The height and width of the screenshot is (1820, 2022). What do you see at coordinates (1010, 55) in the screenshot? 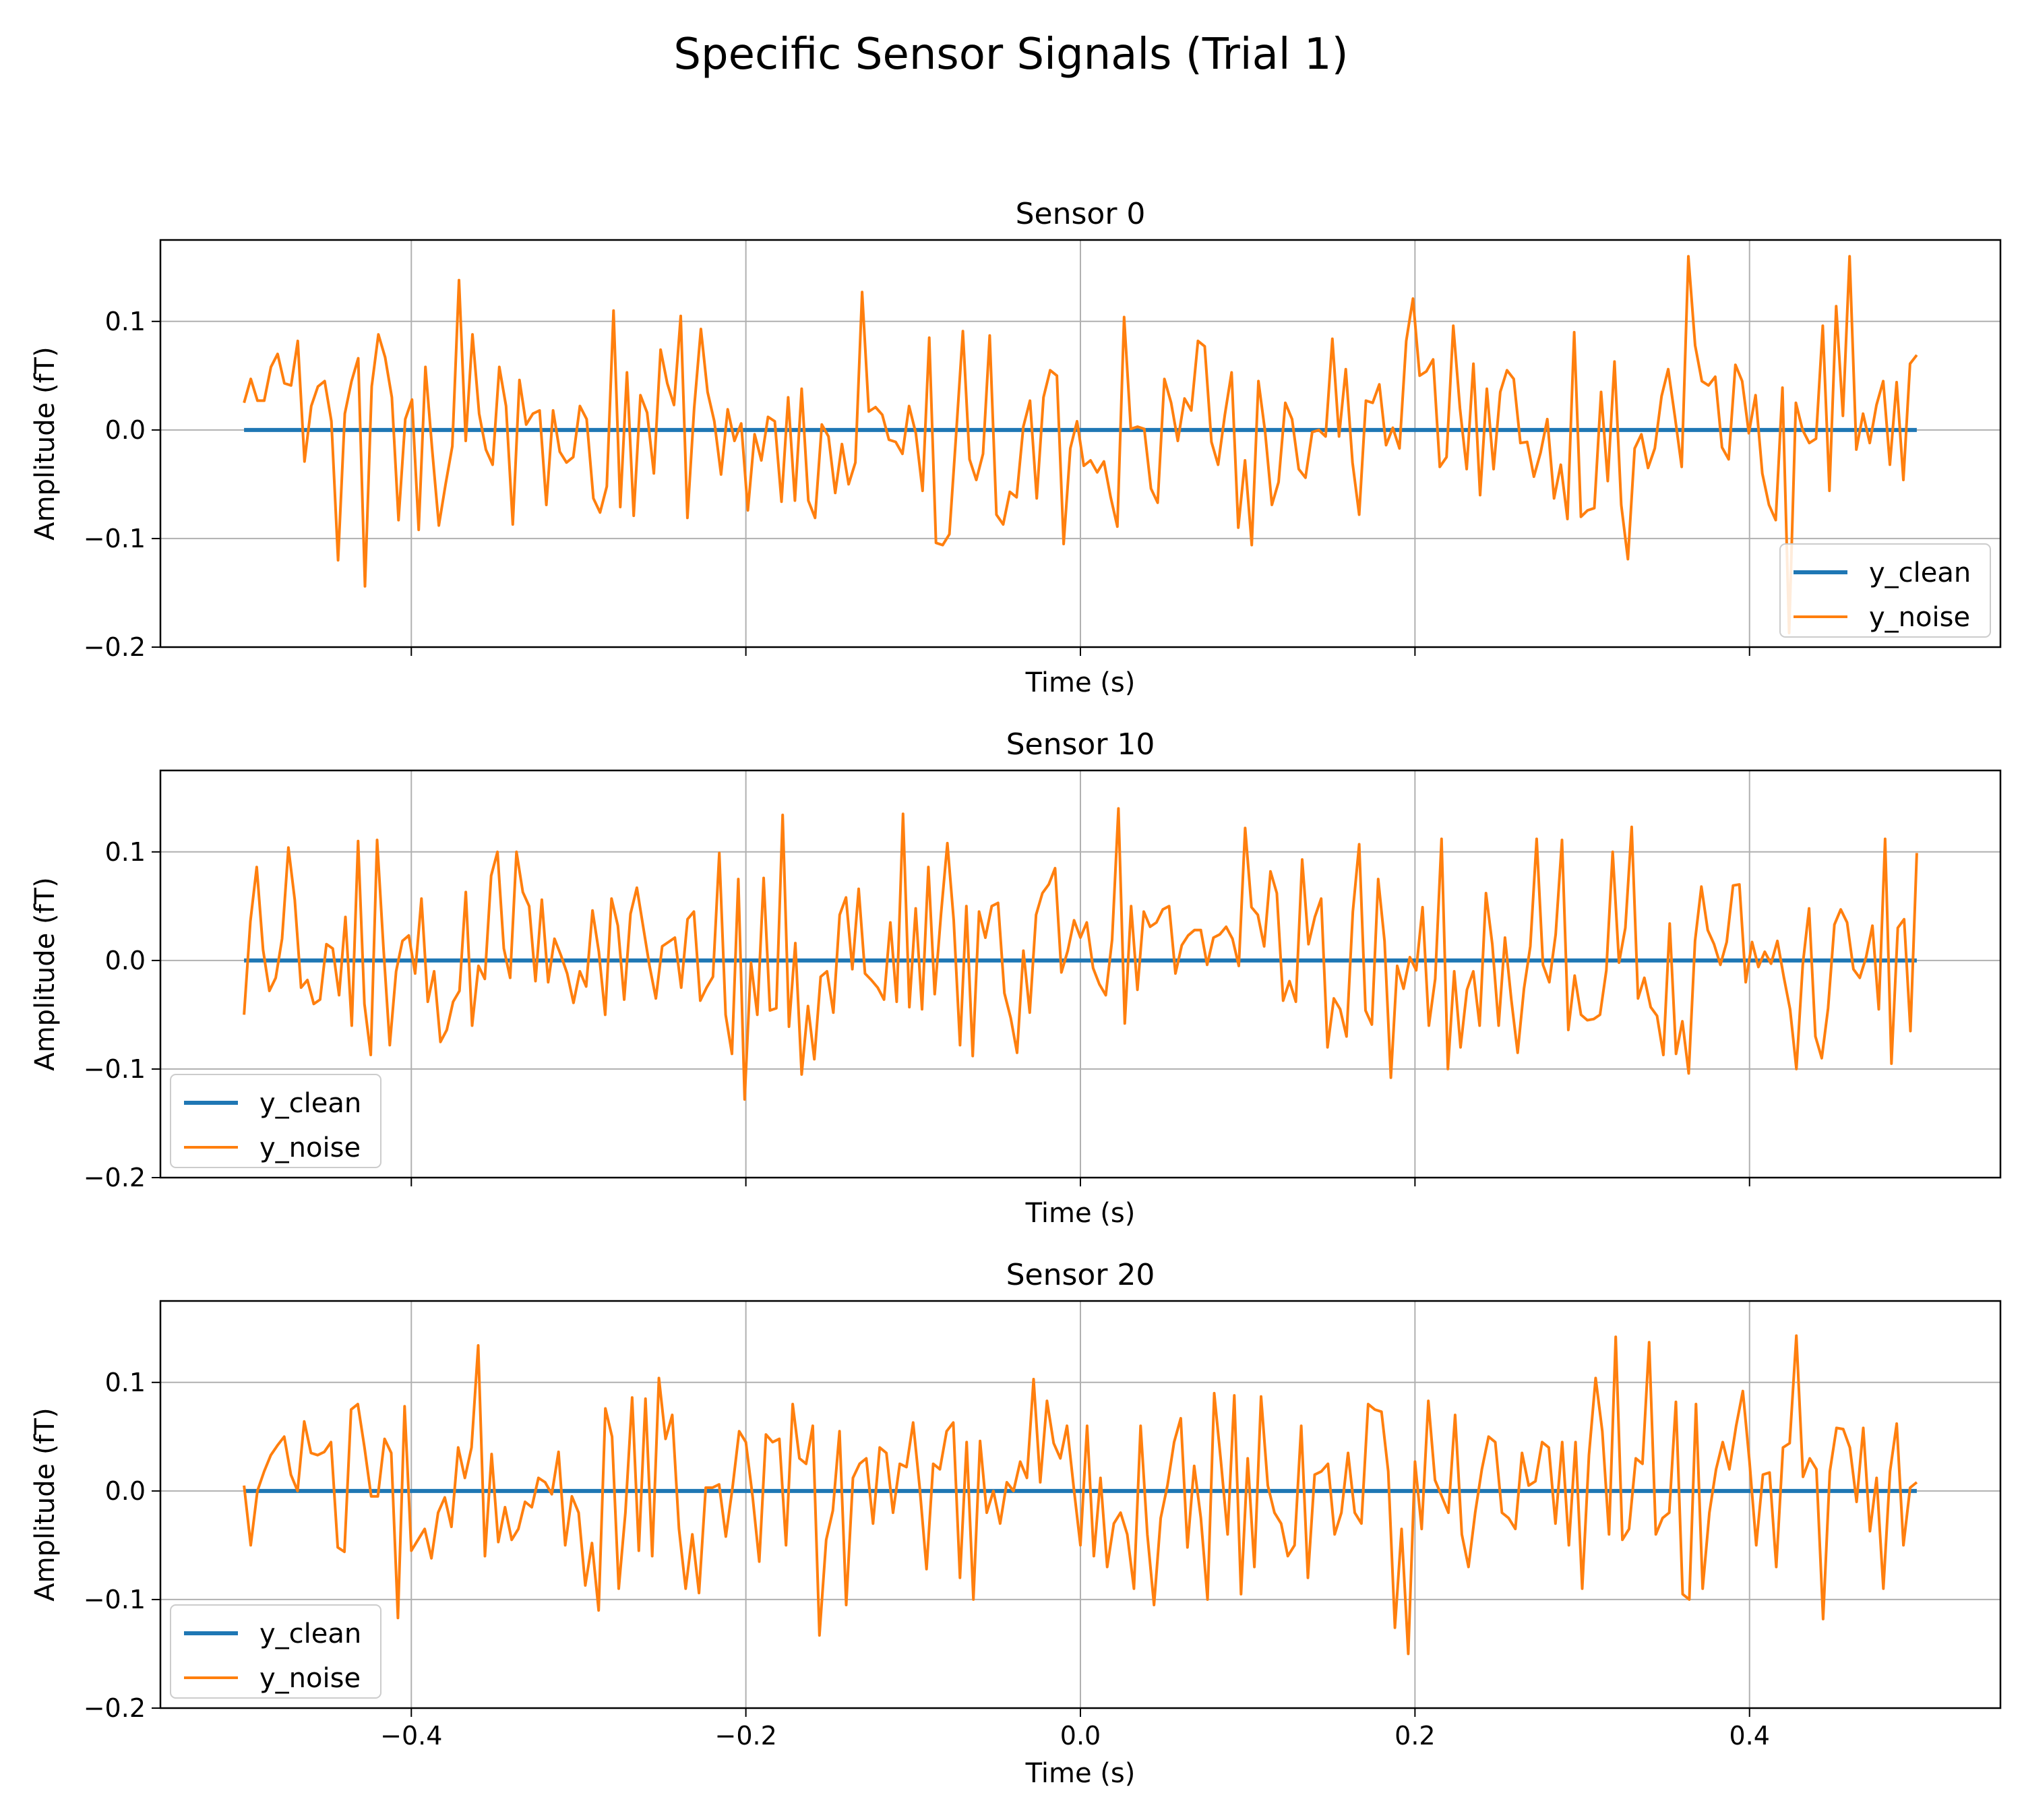
I see `figure-suptitle: Specific Sensor Signals (Trial 1)` at bounding box center [1010, 55].